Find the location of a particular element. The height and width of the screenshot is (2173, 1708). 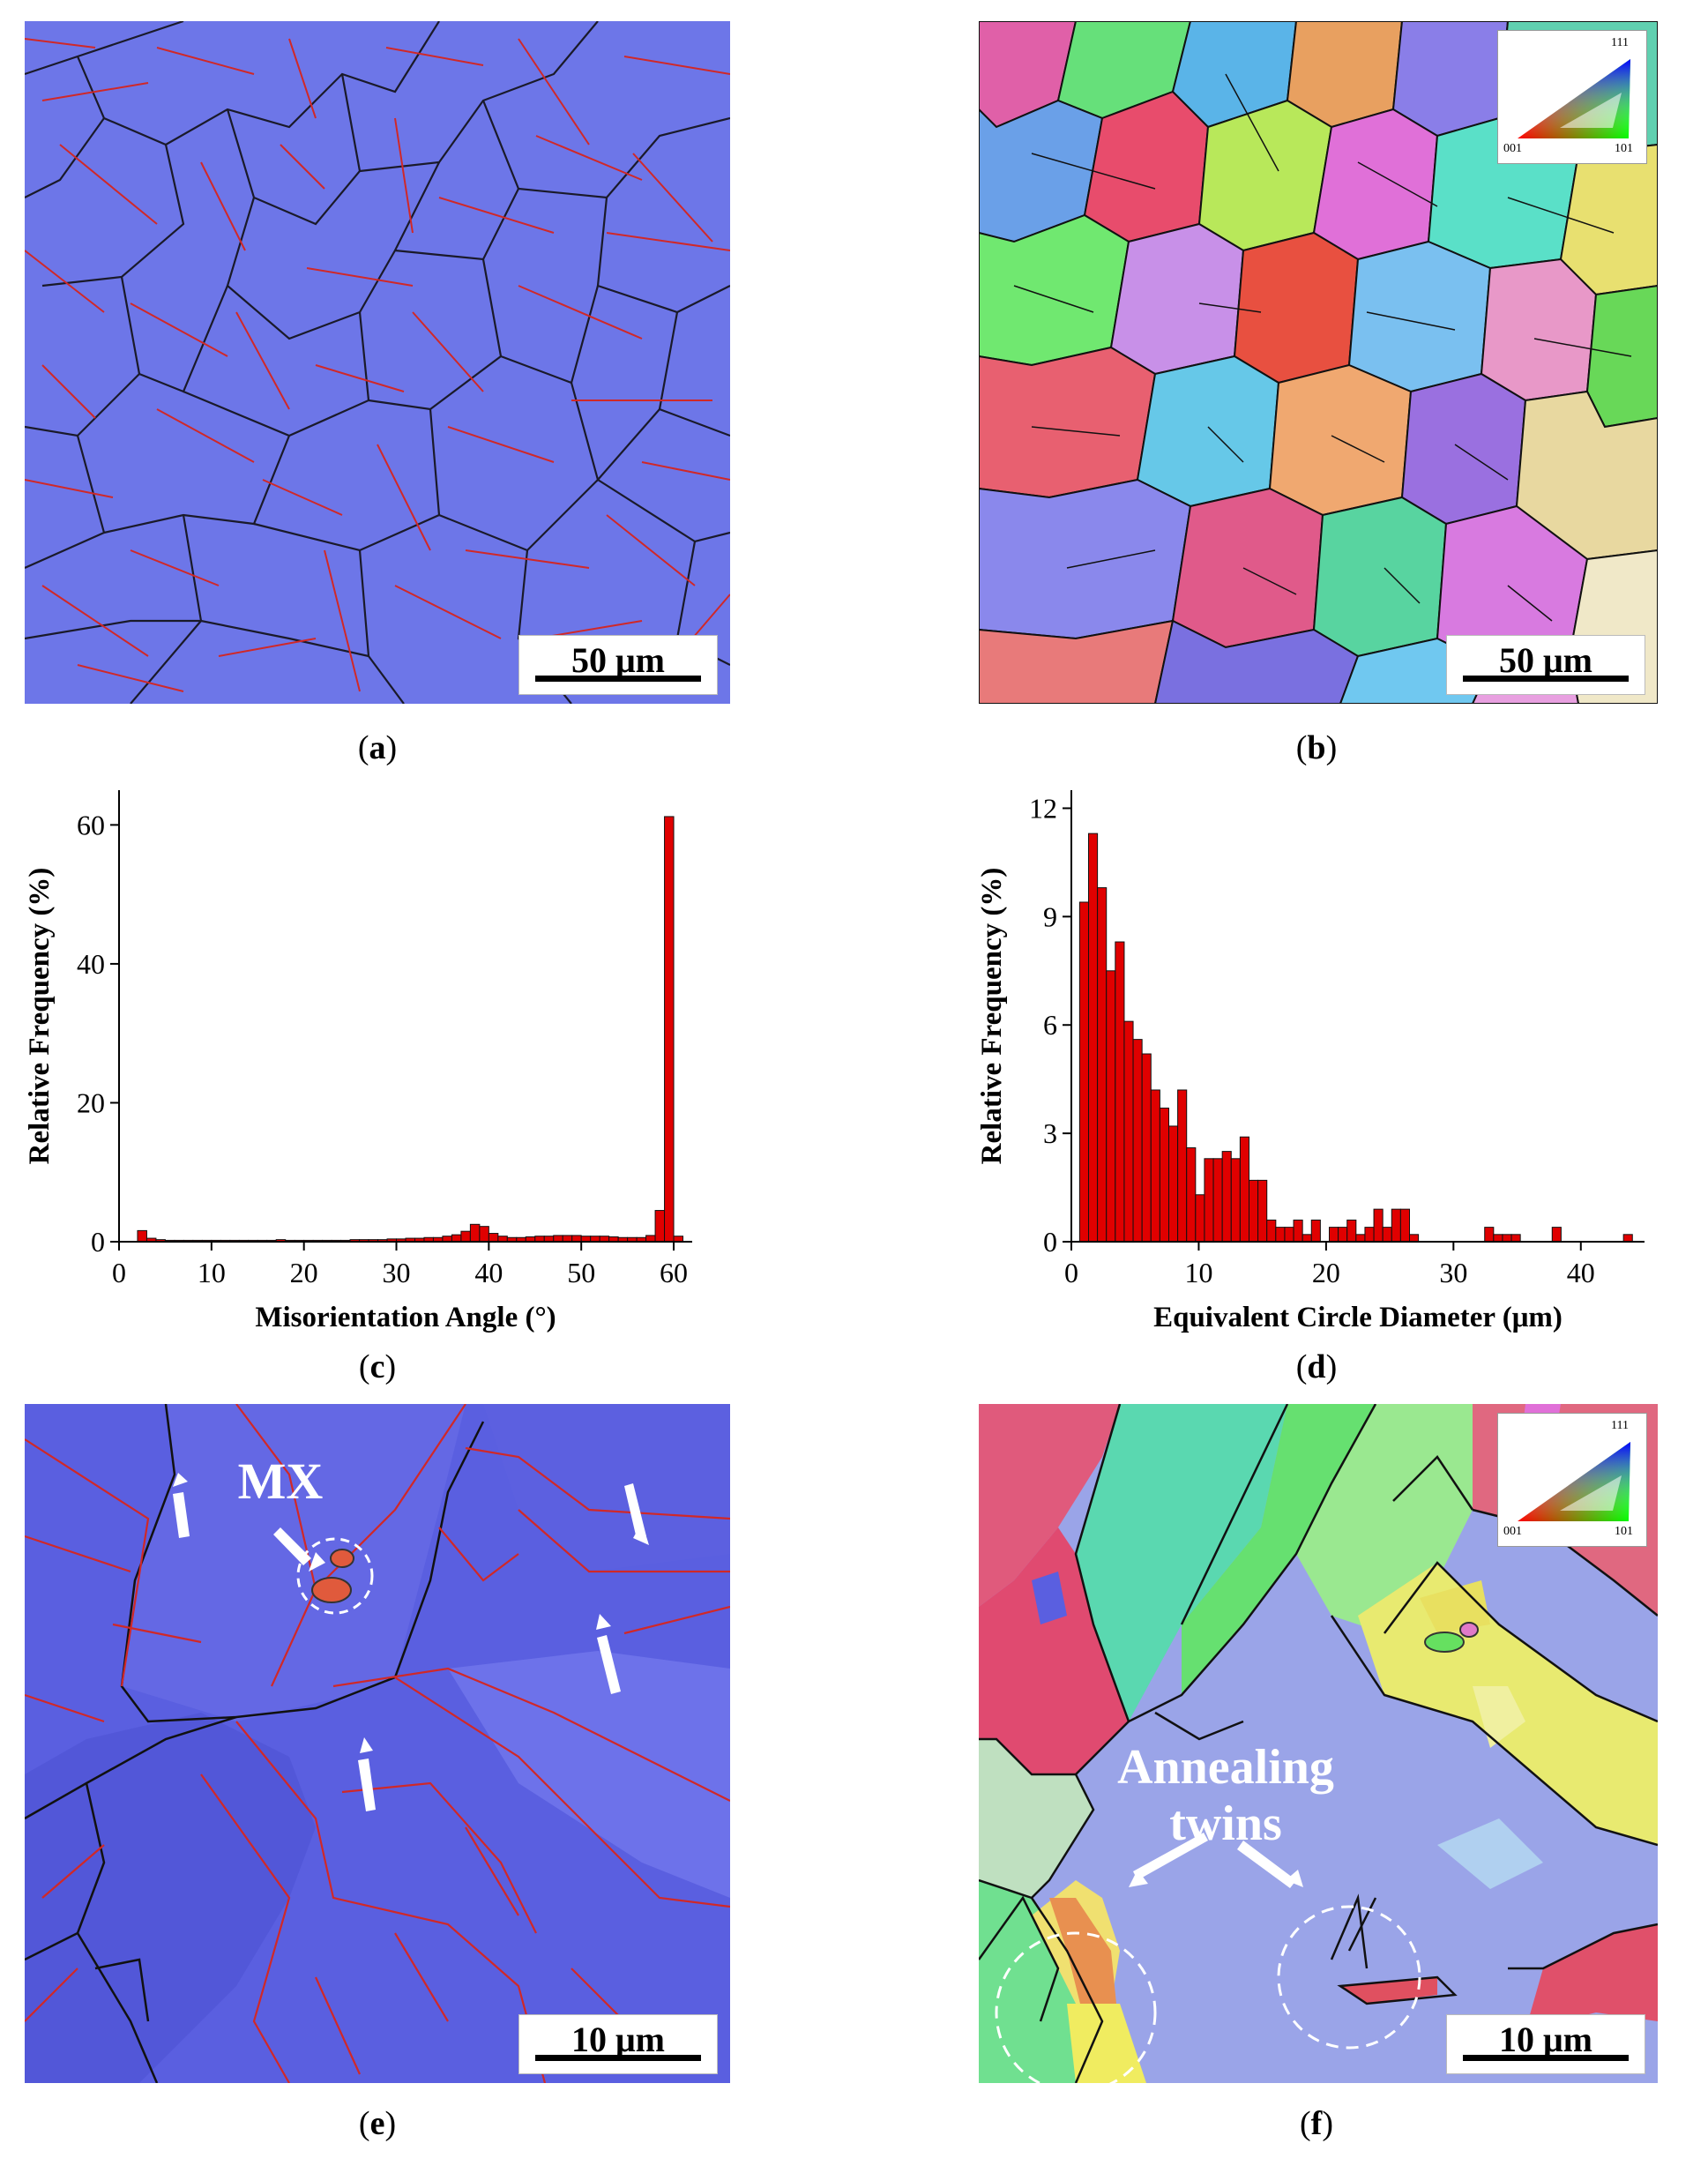

annealing-twins-label-line2: twins is located at coordinates (1225, 1823).